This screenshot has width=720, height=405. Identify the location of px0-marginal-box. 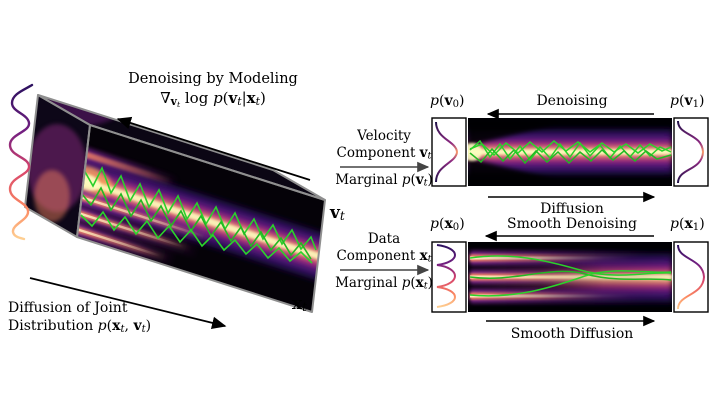
(449, 277).